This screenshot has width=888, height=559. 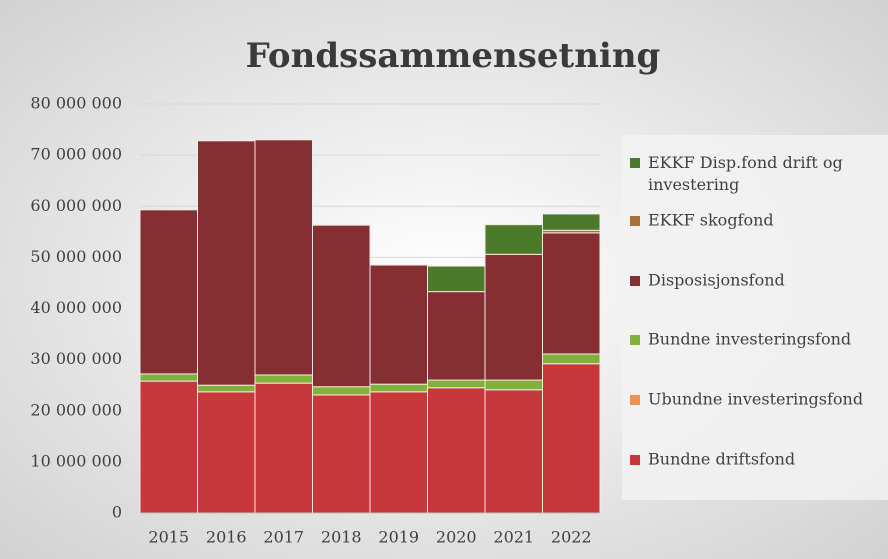 What do you see at coordinates (571, 537) in the screenshot?
I see `x-tick-label: 2022` at bounding box center [571, 537].